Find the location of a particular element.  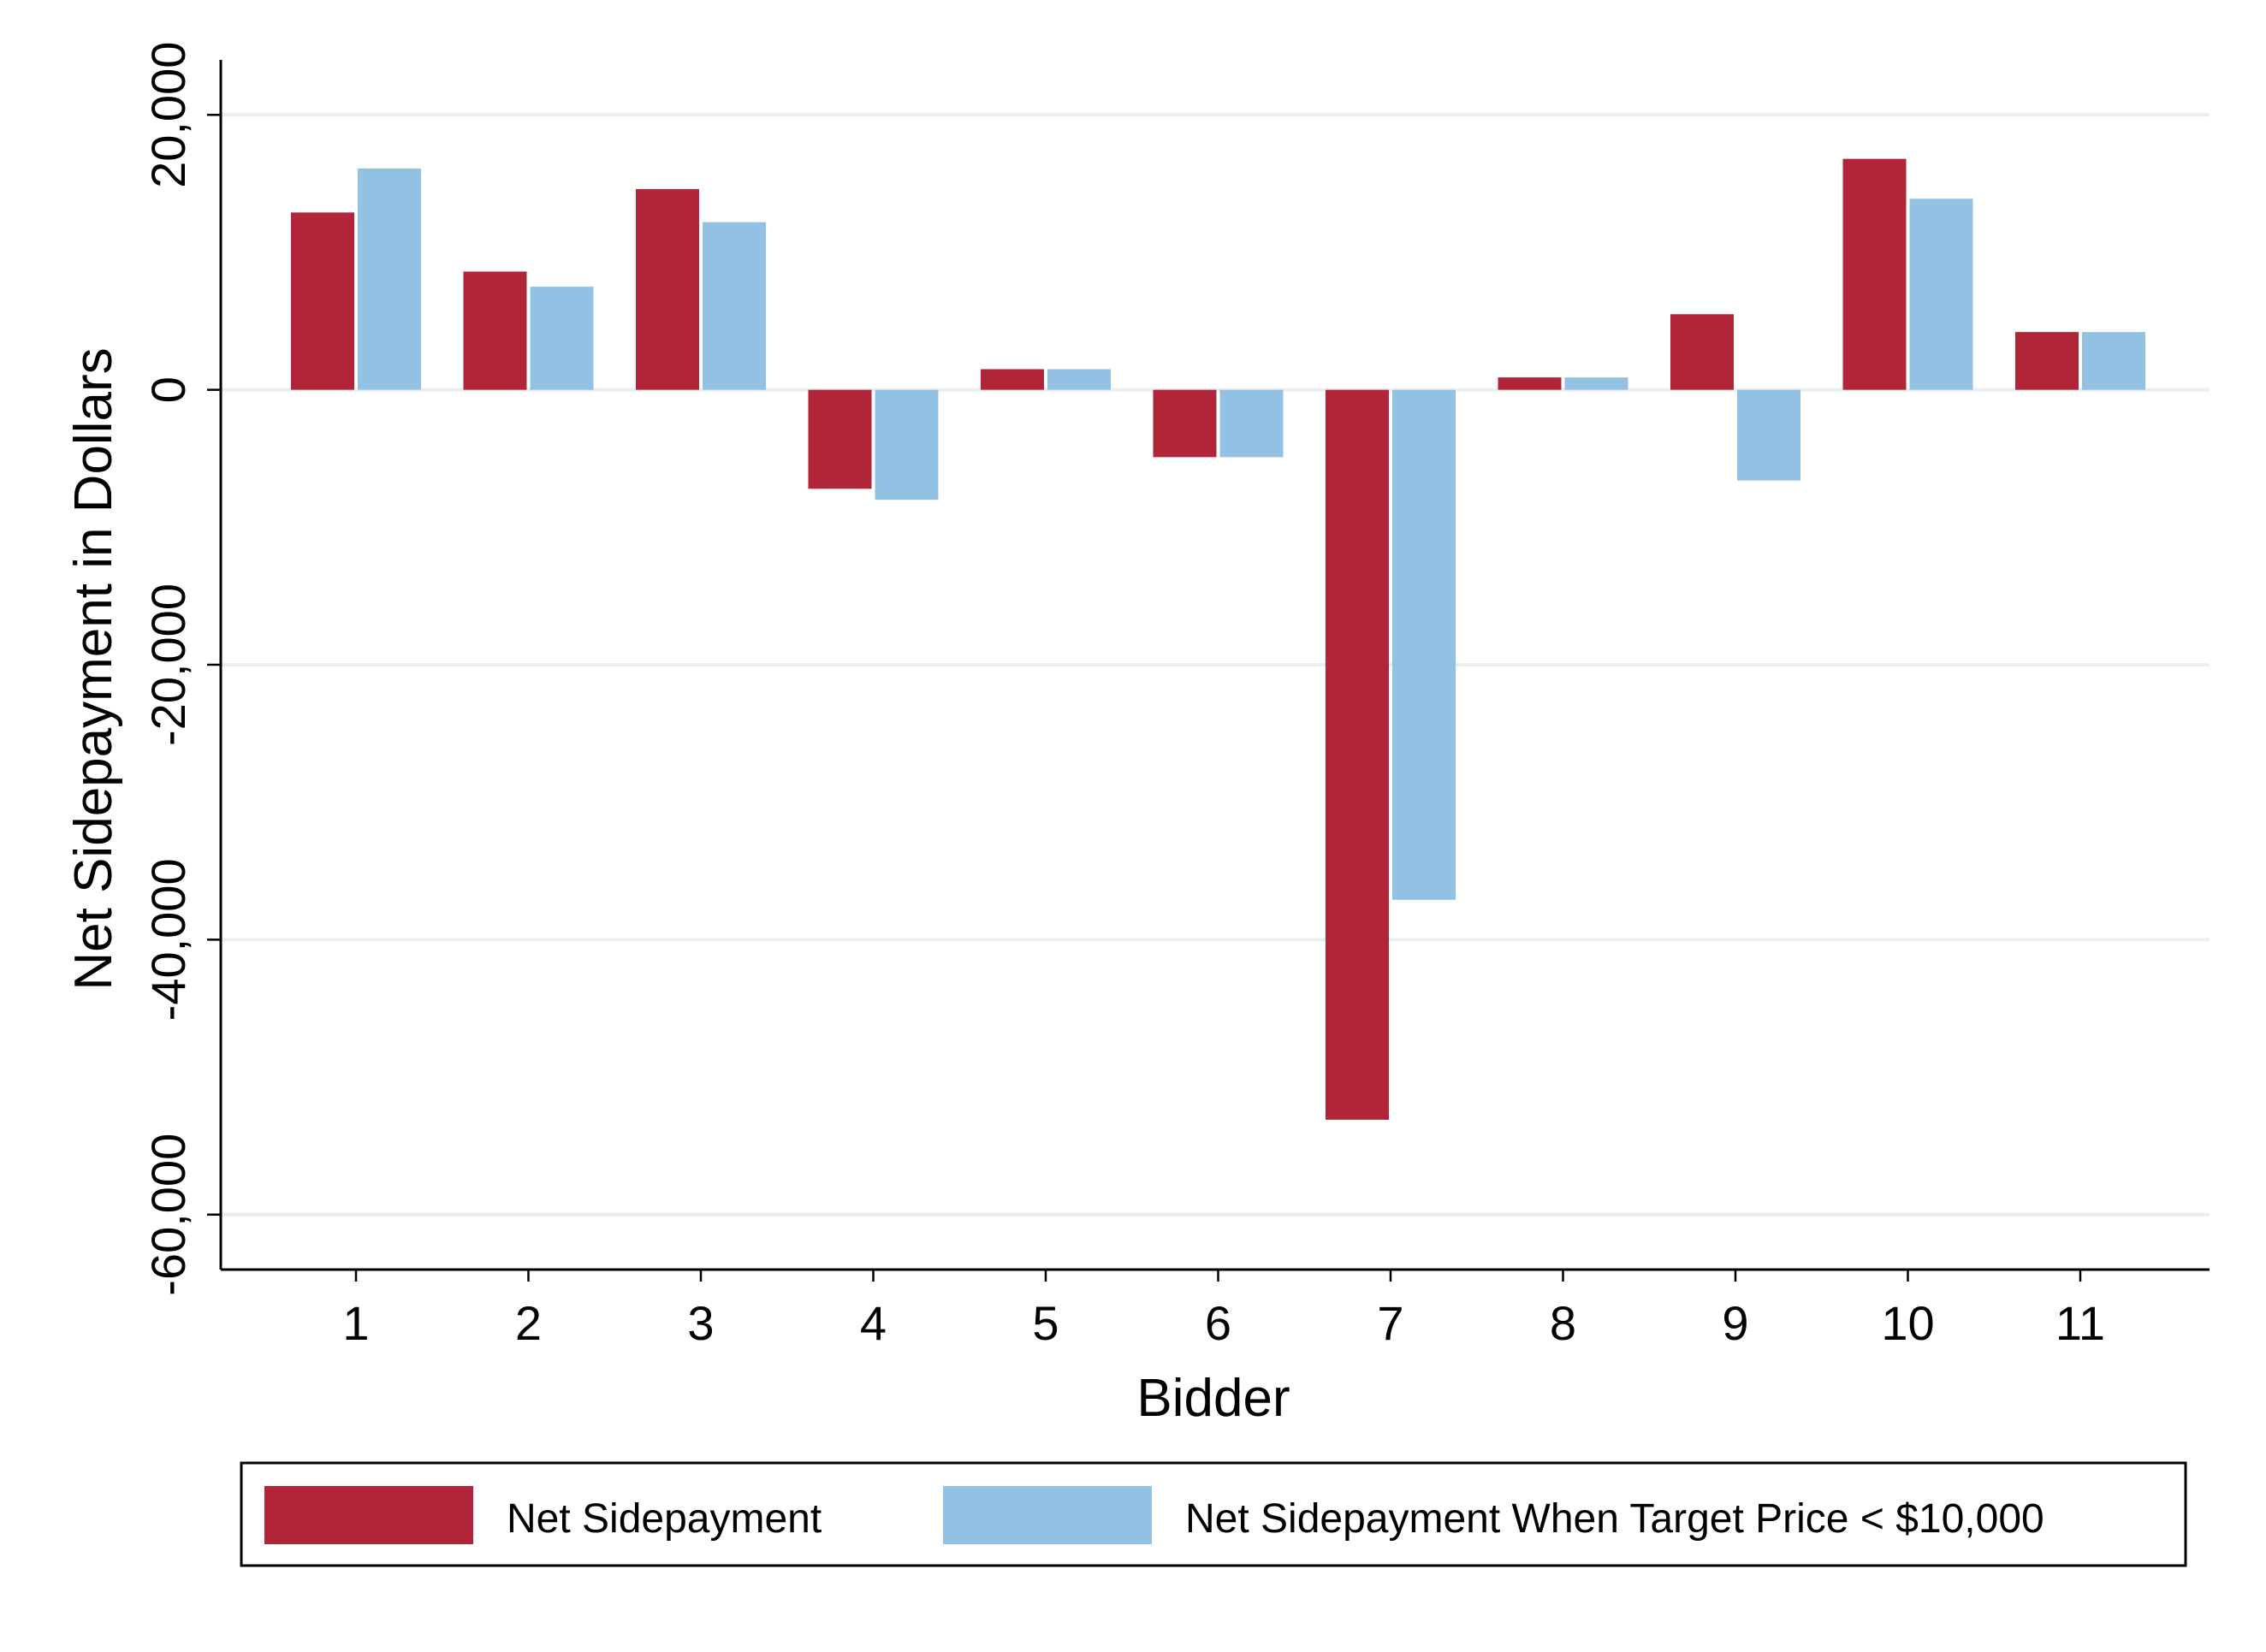

x-tick-label: 11 is located at coordinates (2080, 1323).